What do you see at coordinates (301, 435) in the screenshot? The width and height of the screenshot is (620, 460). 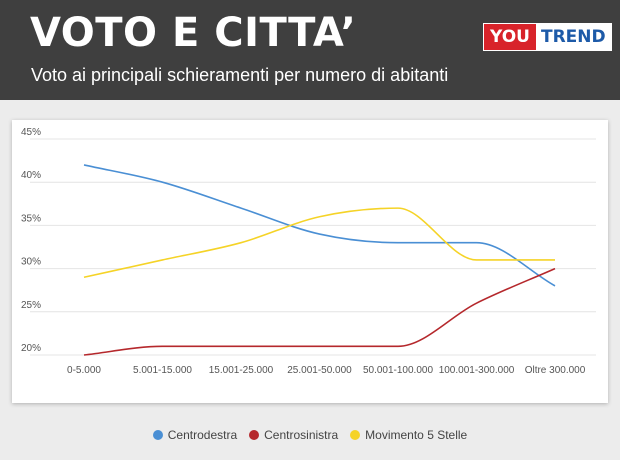 I see `legend-label: Centrosinistra` at bounding box center [301, 435].